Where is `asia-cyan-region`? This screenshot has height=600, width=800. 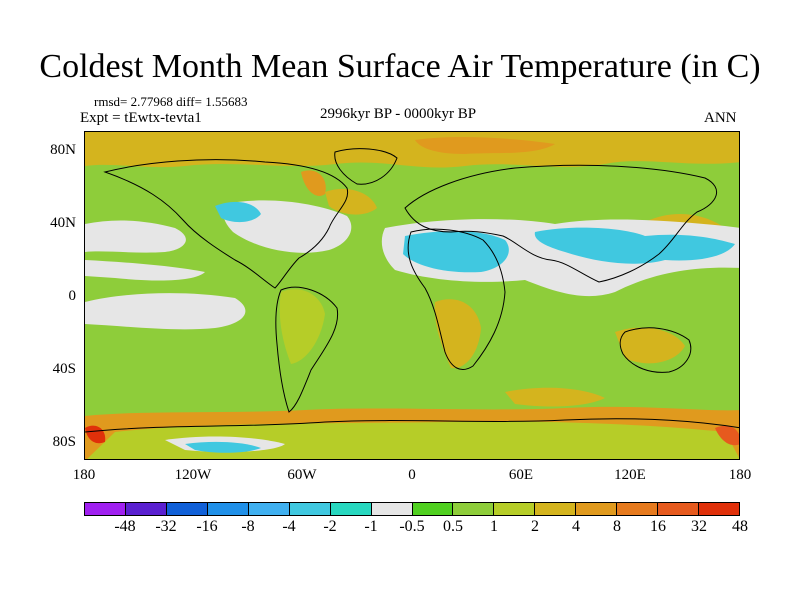 asia-cyan-region is located at coordinates (634, 245).